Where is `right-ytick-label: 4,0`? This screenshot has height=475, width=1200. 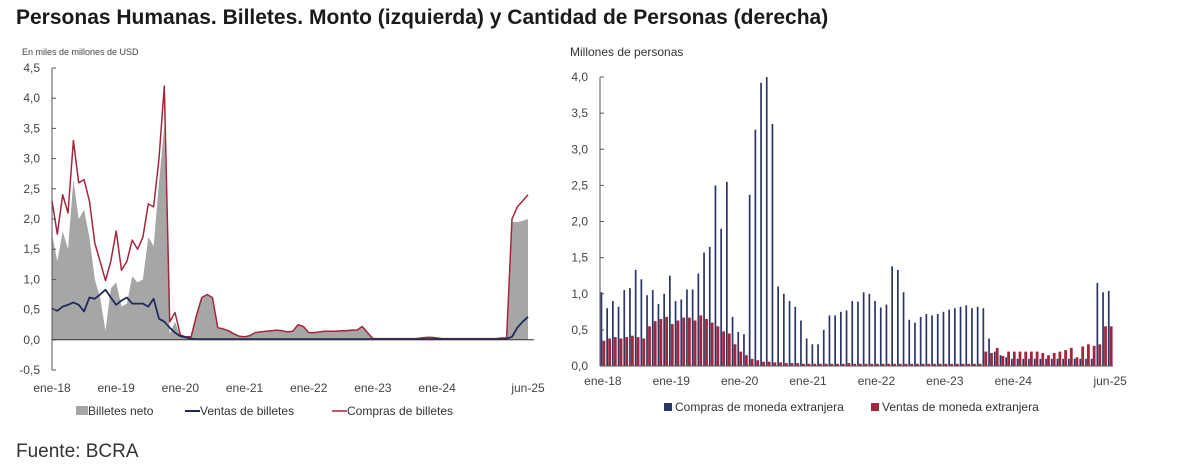
right-ytick-label: 4,0 is located at coordinates (579, 77).